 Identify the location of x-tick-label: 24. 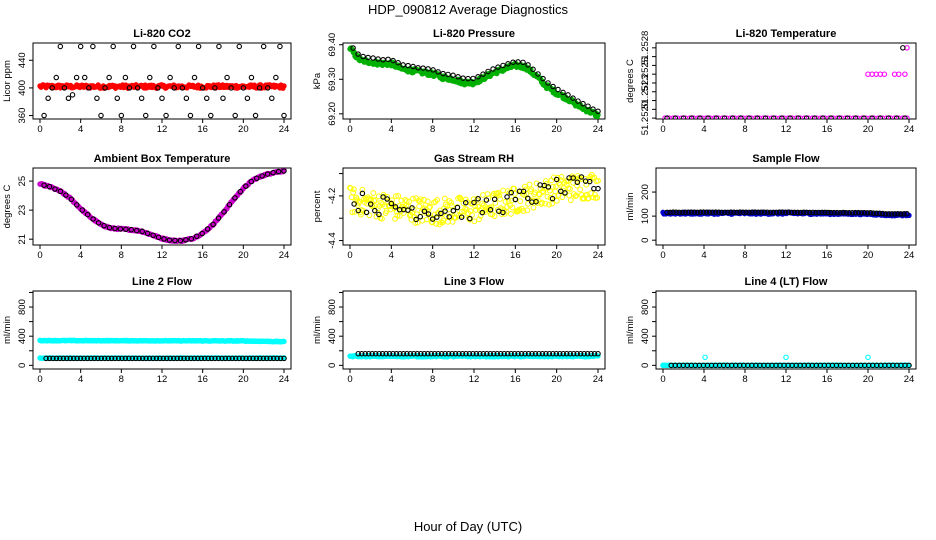
(598, 255).